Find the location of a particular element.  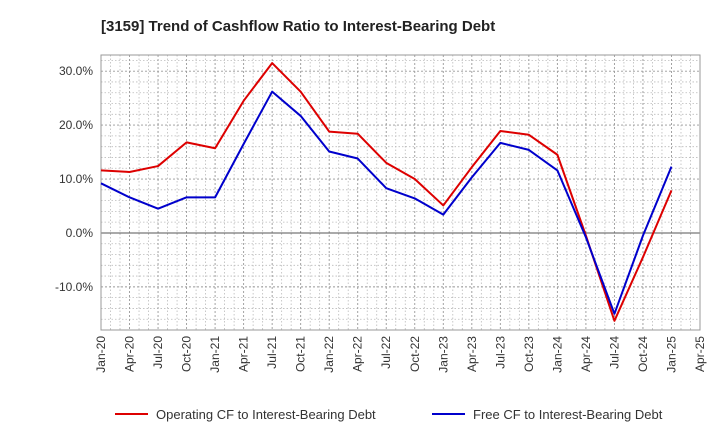

x-tick-label: Apr-25 is located at coordinates (700, 354).